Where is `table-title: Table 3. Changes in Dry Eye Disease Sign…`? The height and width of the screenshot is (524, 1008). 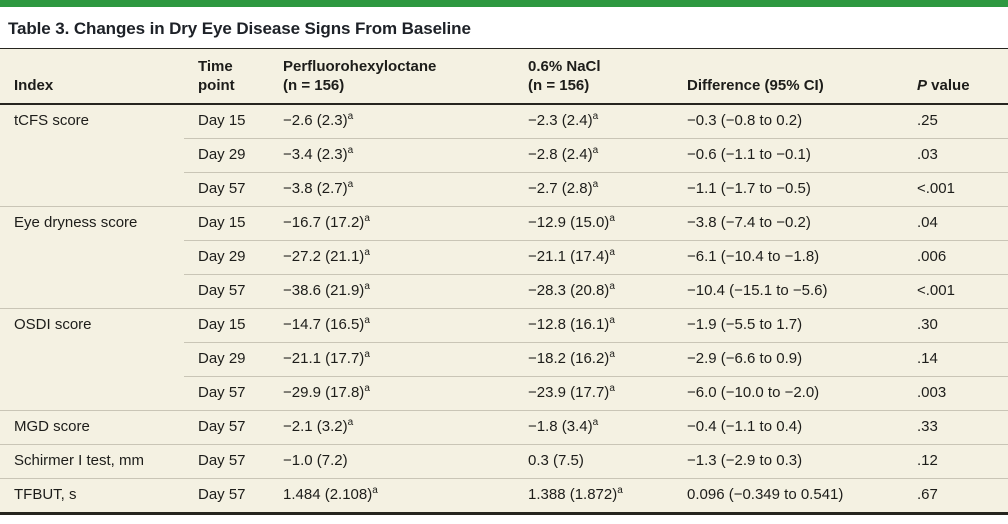
table-title: Table 3. Changes in Dry Eye Disease Sign… is located at coordinates (239, 28).